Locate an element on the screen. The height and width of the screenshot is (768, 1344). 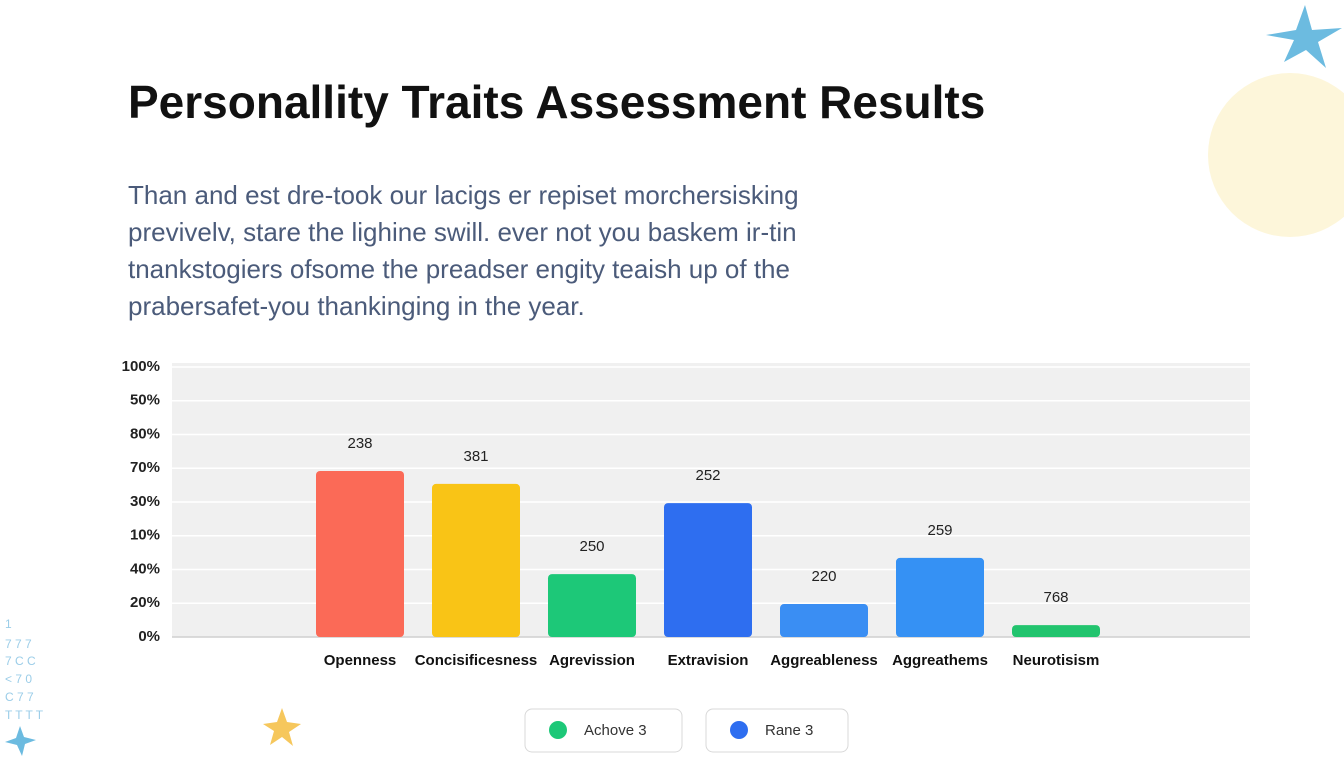
y-tick-label: 70% is located at coordinates (145, 467).